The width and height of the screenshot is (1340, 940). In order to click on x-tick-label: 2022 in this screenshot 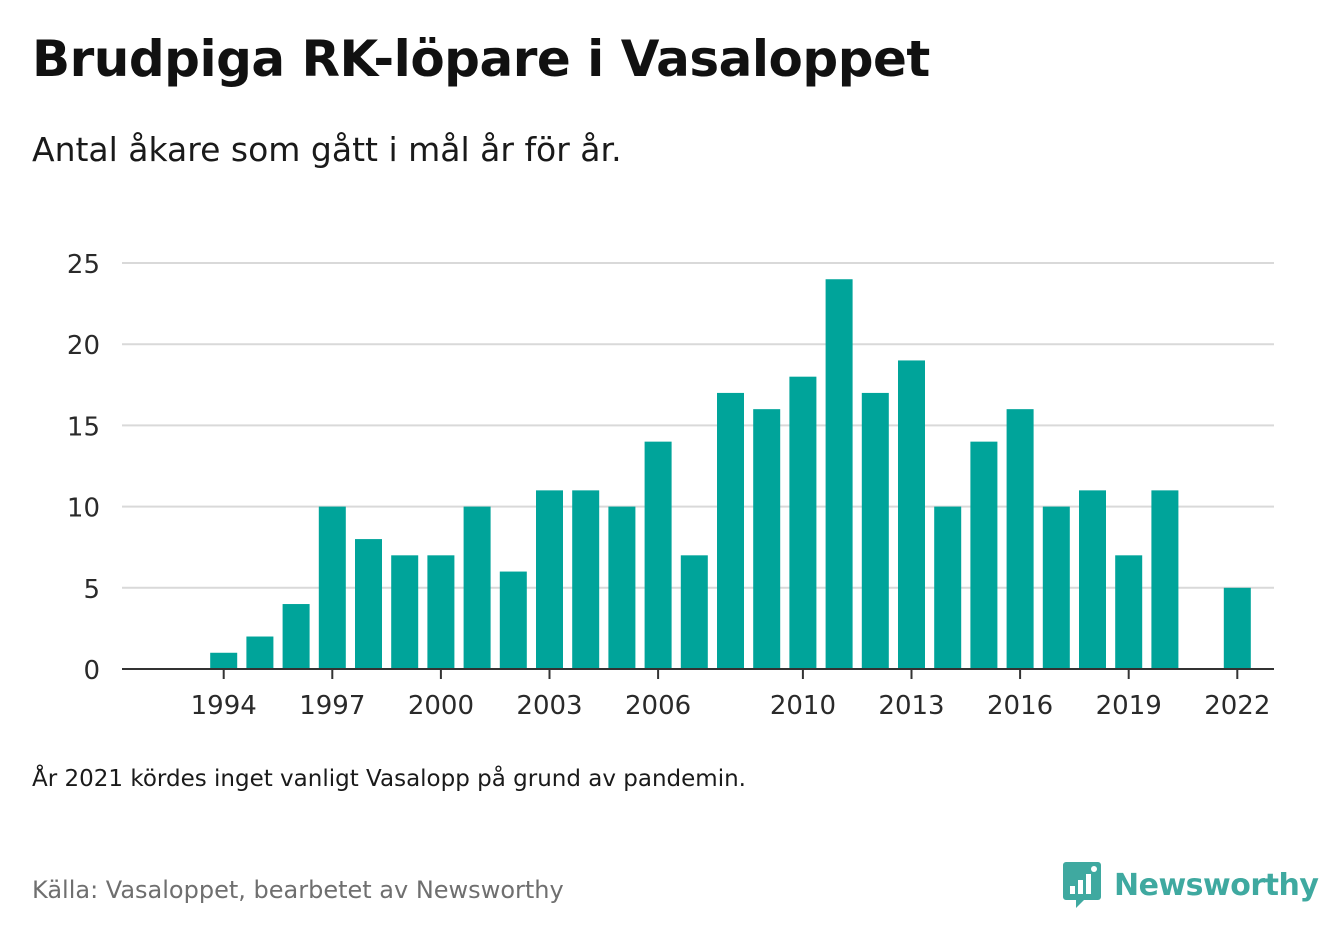, I will do `click(1237, 706)`.